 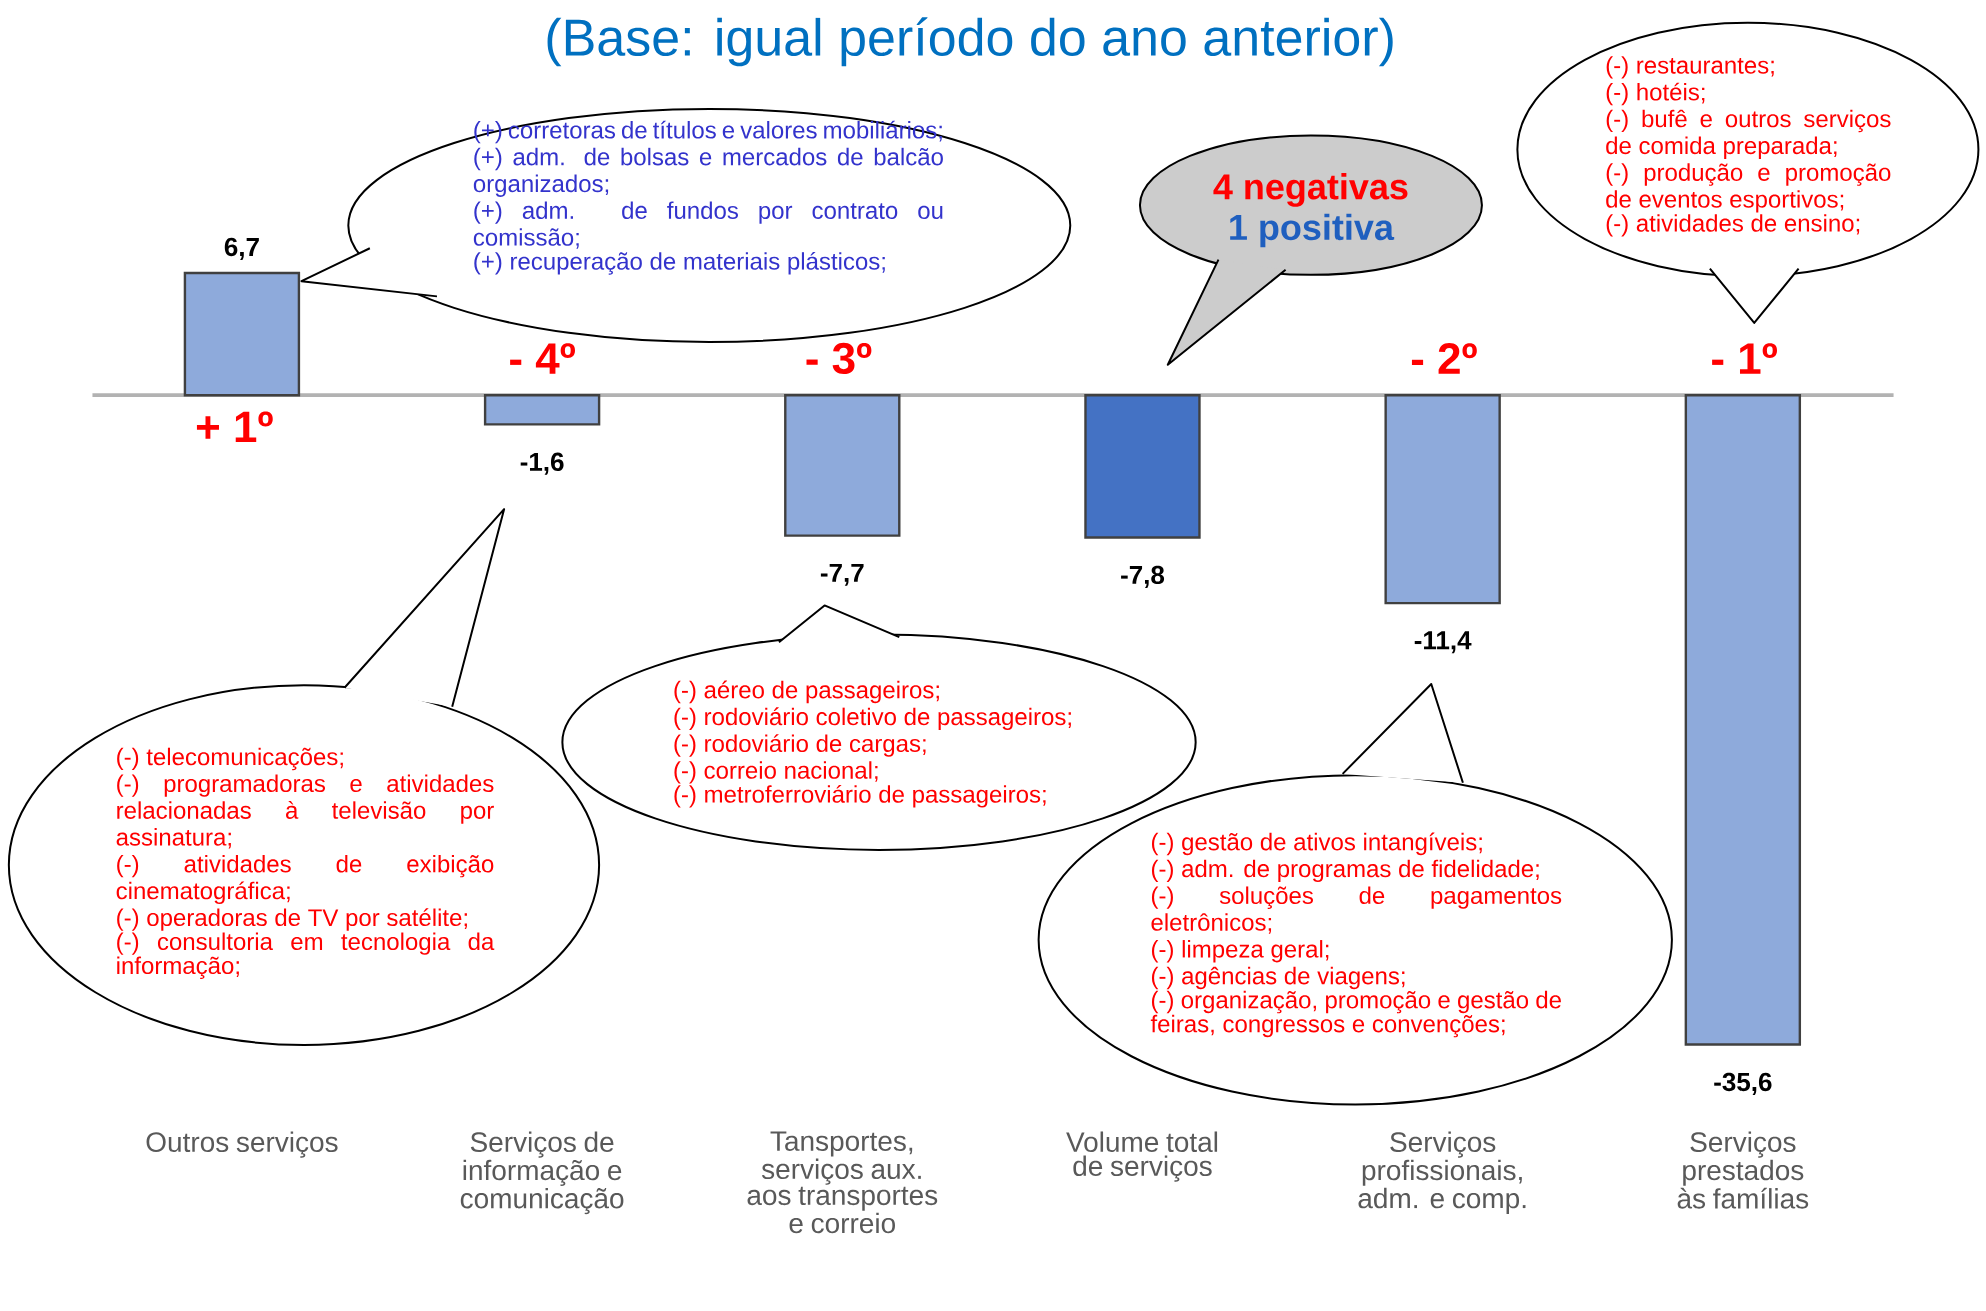 What do you see at coordinates (679, 263) in the screenshot?
I see `annotation: (+) recuperação de materiais plásticos;` at bounding box center [679, 263].